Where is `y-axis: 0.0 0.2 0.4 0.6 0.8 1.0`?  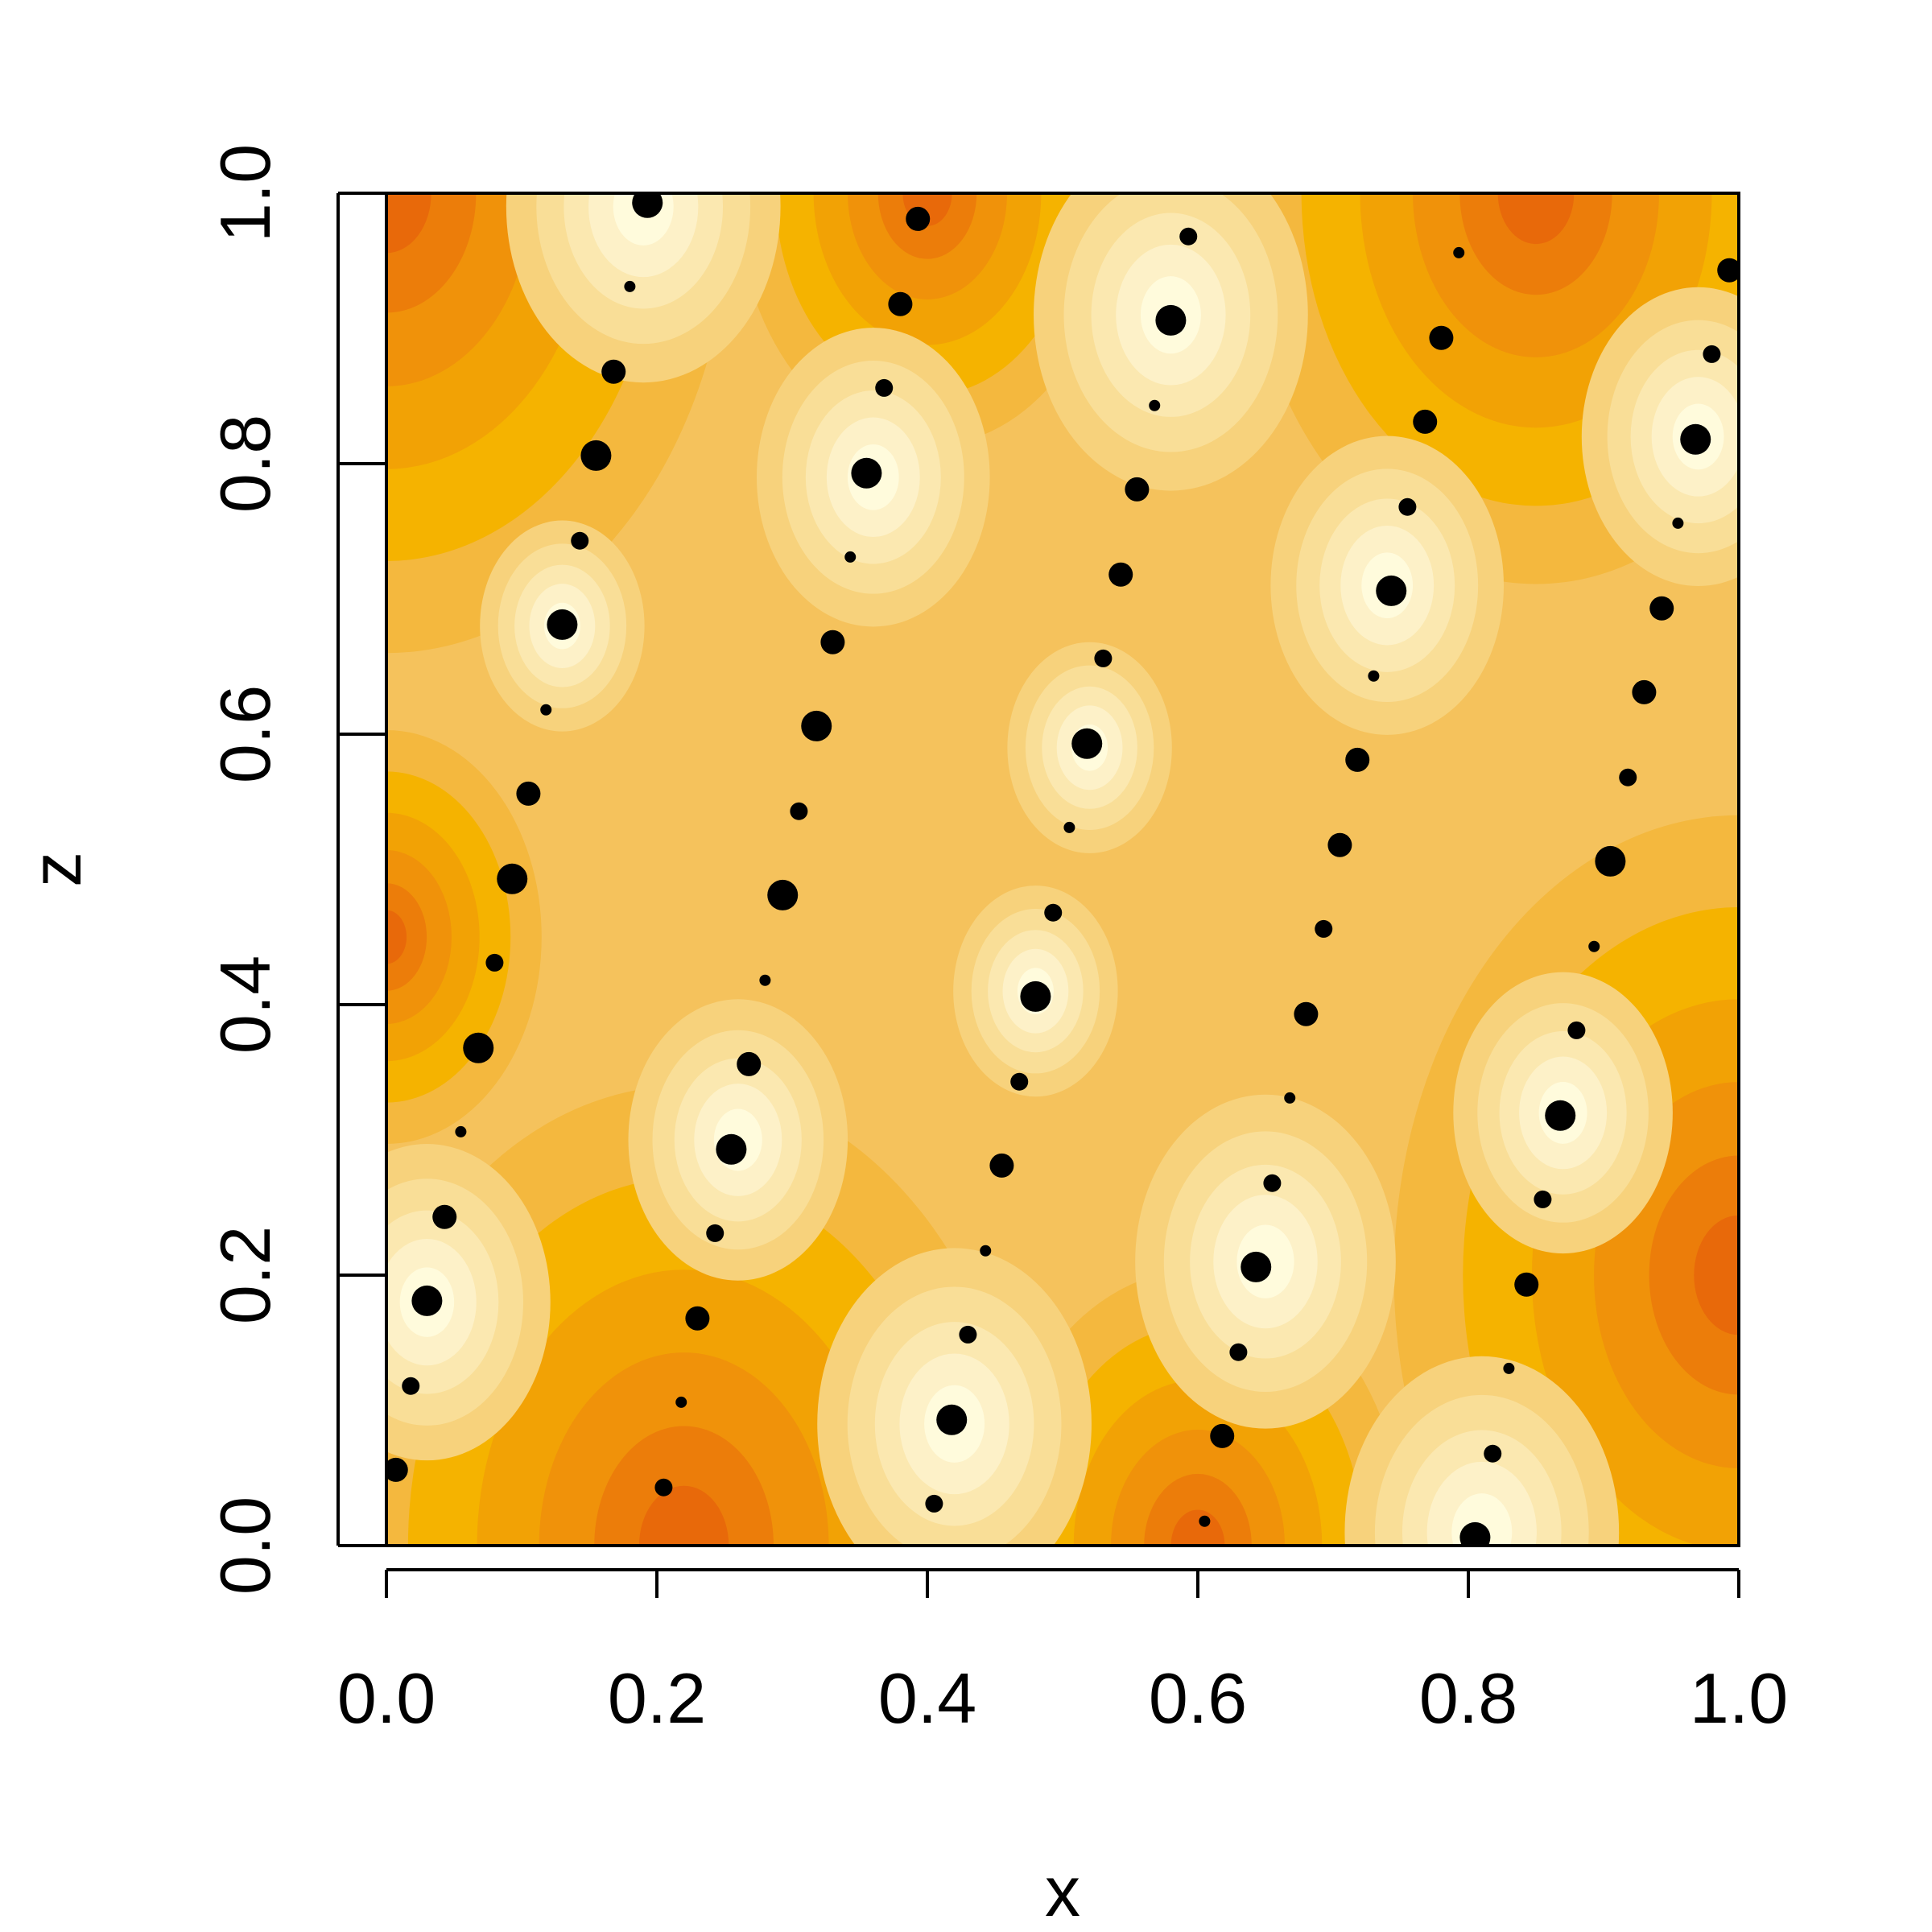
y-axis: 0.0 0.2 0.4 0.6 0.8 1.0 is located at coordinates (295, 869).